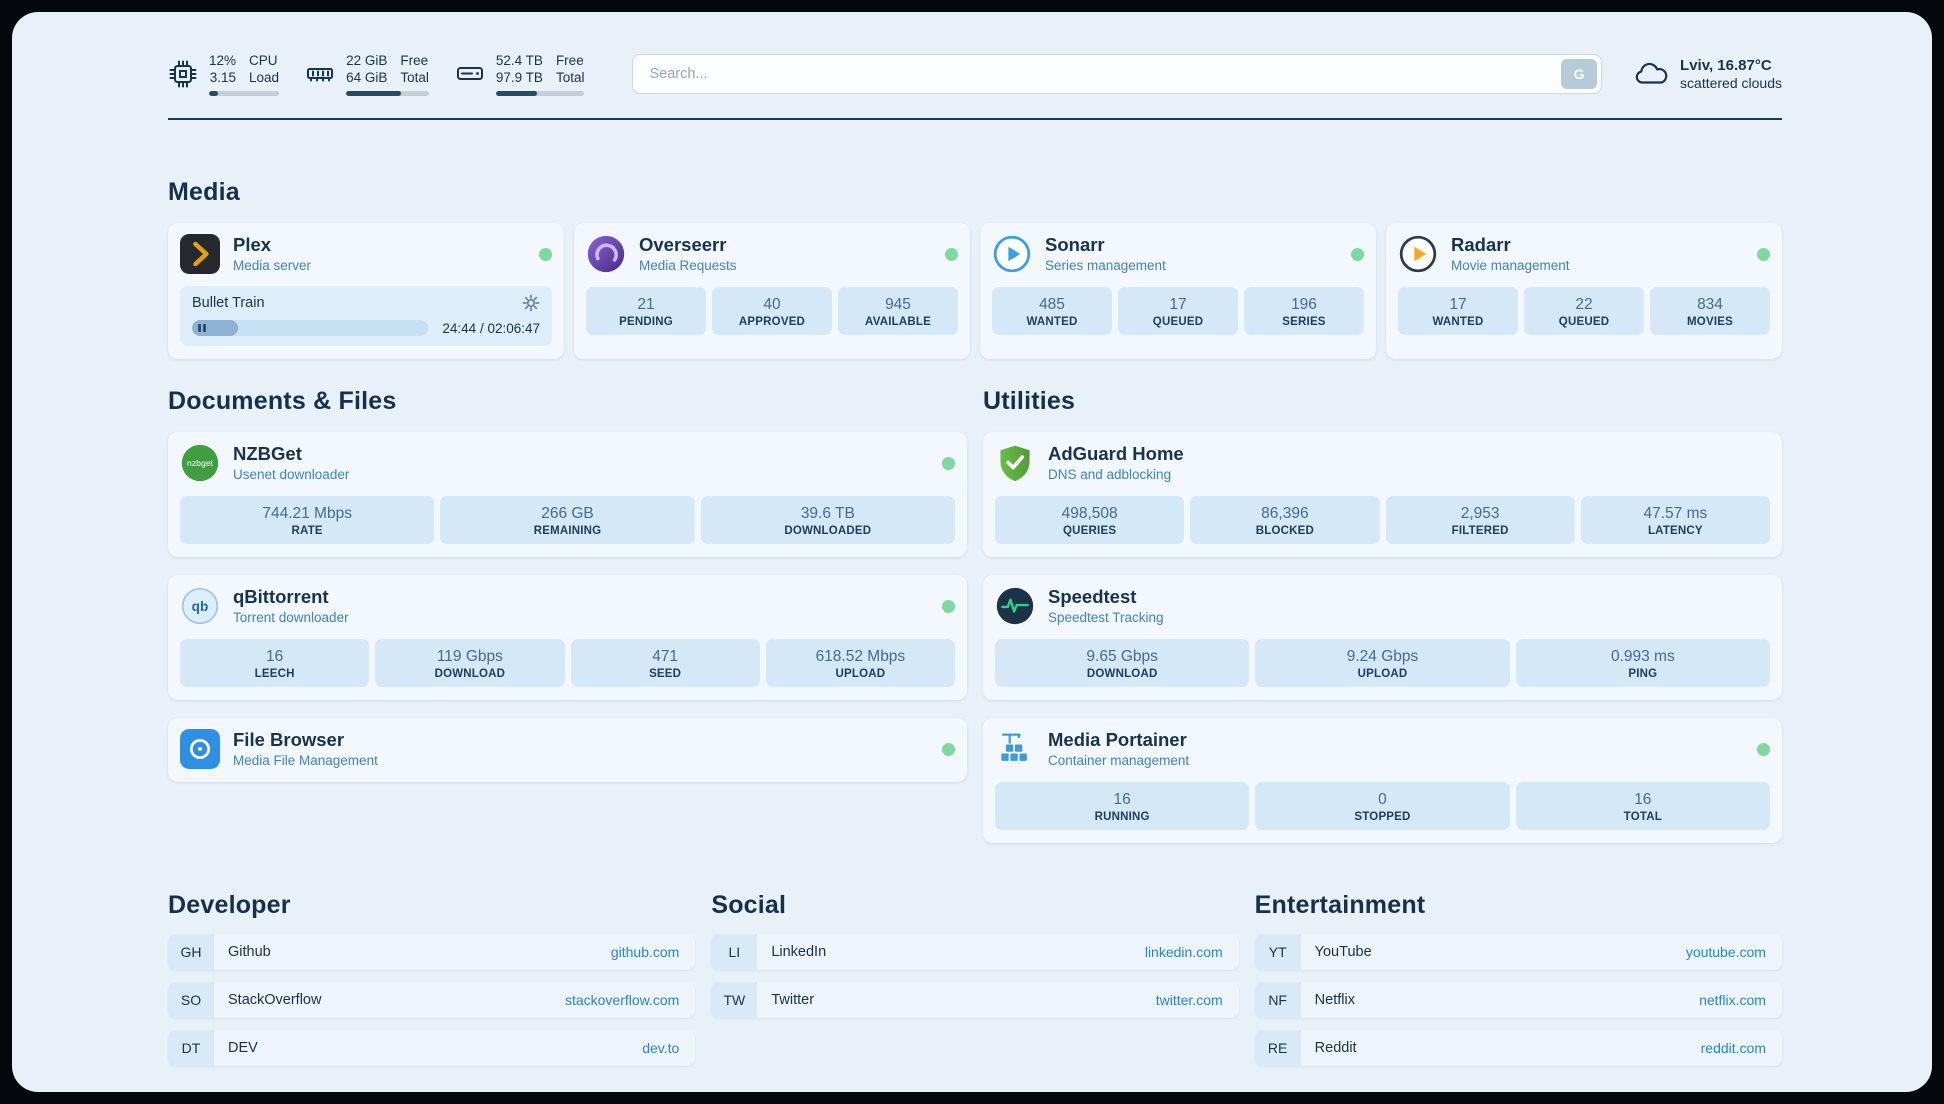 This screenshot has width=1944, height=1104. Describe the element at coordinates (1052, 311) in the screenshot. I see `stat-wanted: 485 WANTED` at that location.